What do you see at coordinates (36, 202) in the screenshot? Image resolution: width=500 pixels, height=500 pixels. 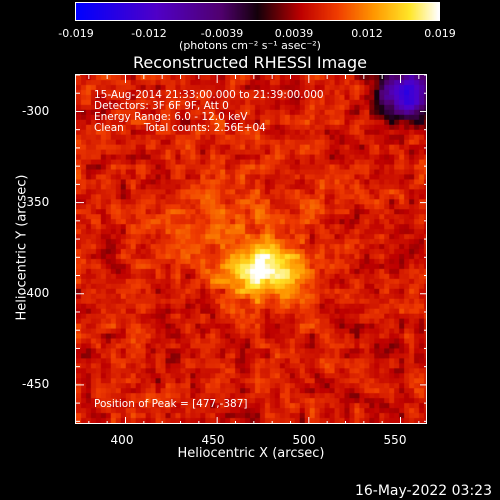 I see `y-tick-label: -350` at bounding box center [36, 202].